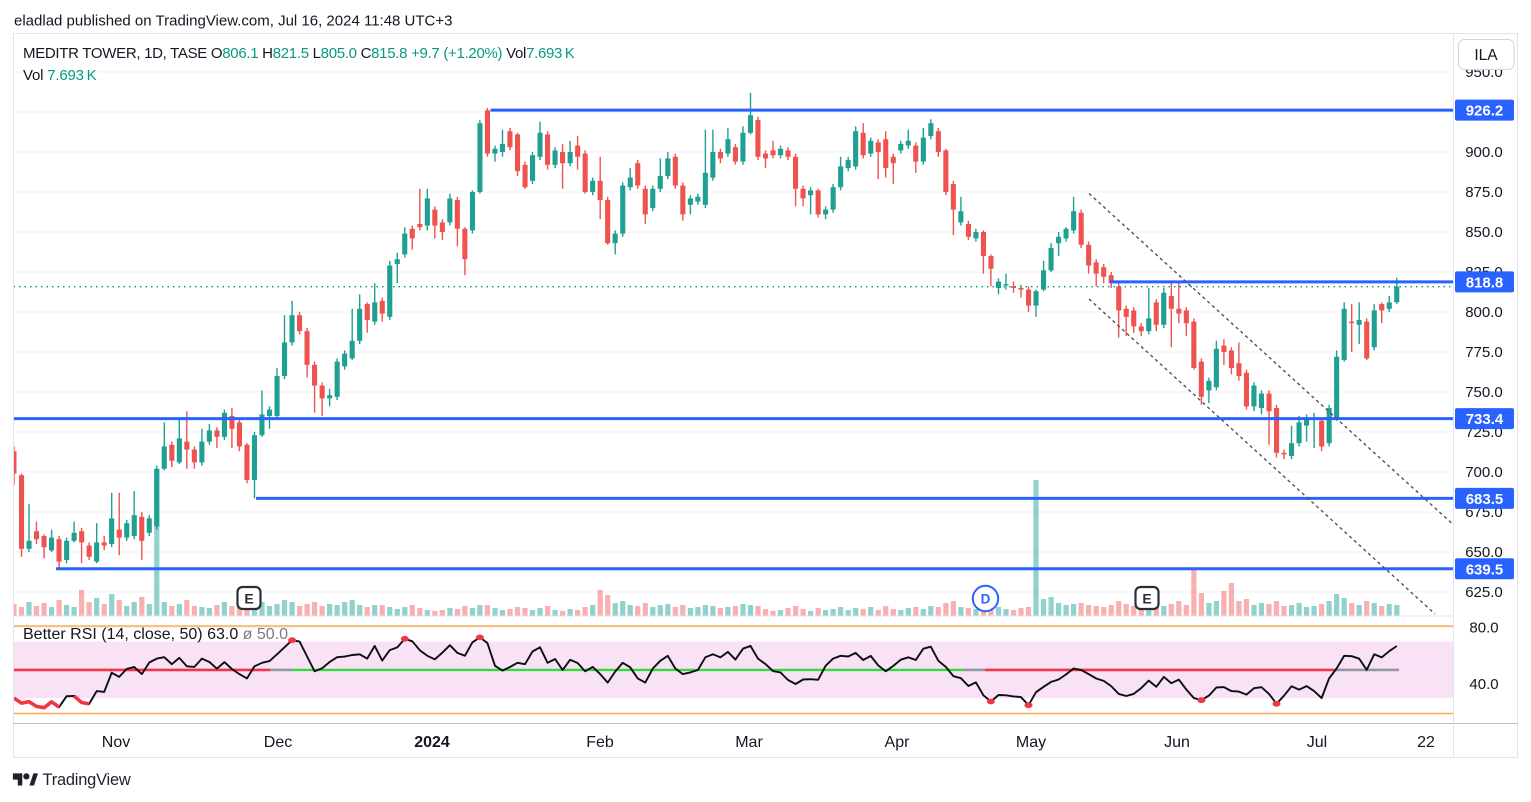 This screenshot has width=1531, height=802. What do you see at coordinates (1484, 152) in the screenshot?
I see `svg-text: 900.0` at bounding box center [1484, 152].